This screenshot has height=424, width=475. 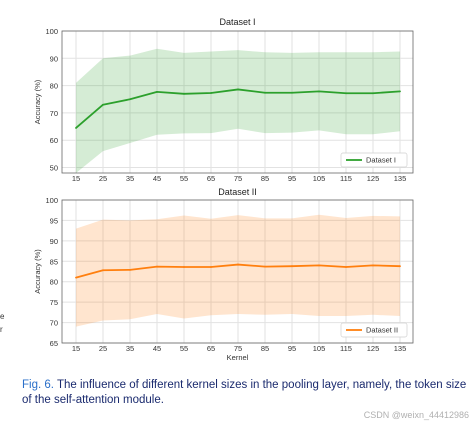 I want to click on chart1-xtick-label-9: 105, so click(x=319, y=178).